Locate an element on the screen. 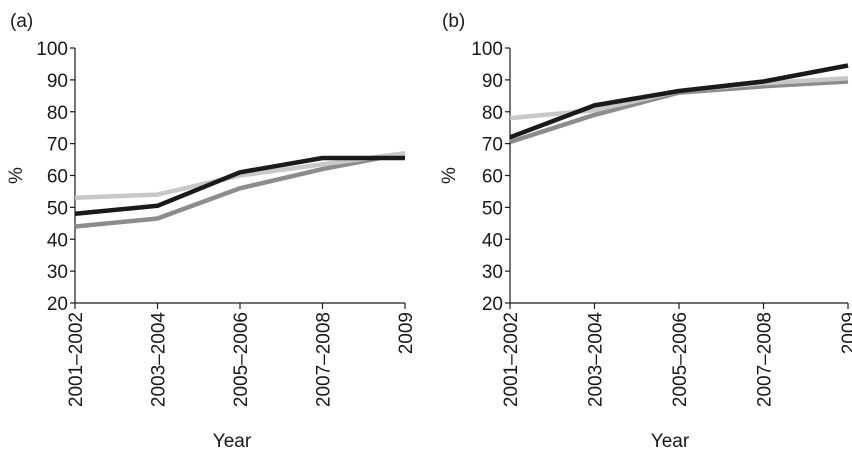  panel-label: (a) is located at coordinates (21, 21).